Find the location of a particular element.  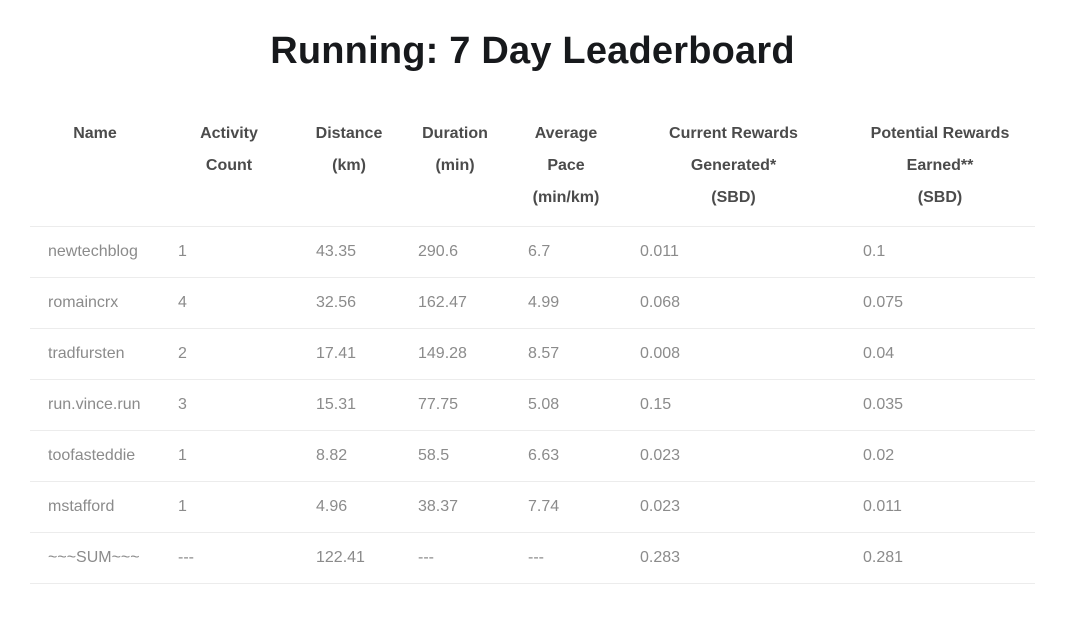

table-row-sum: ~~~SUM~~~ --- 122.41 --- --- 0.283 0.281 is located at coordinates (532, 558).